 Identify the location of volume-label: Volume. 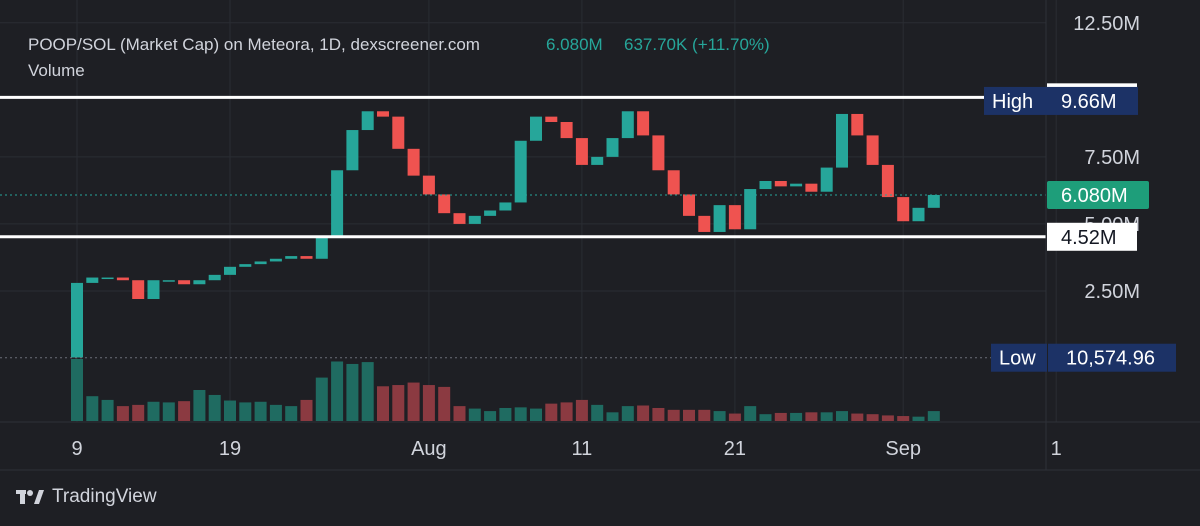
(56, 70).